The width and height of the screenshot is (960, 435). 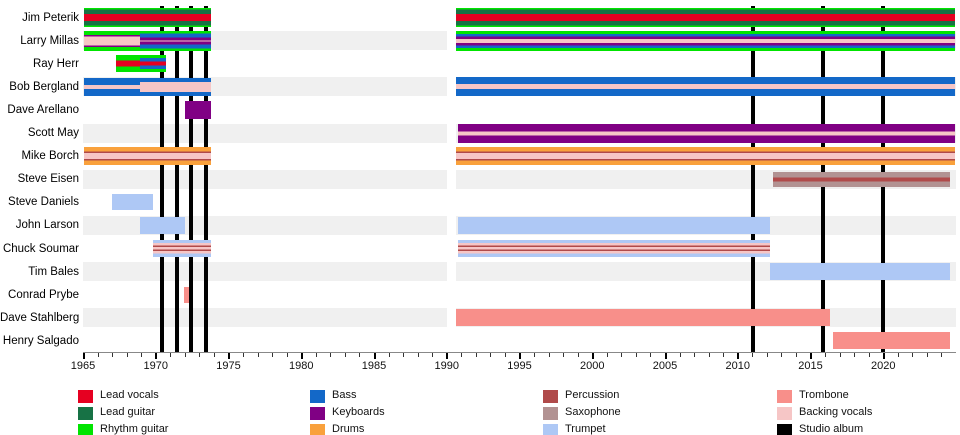 I want to click on axis-tick-label: 2015, so click(x=810, y=366).